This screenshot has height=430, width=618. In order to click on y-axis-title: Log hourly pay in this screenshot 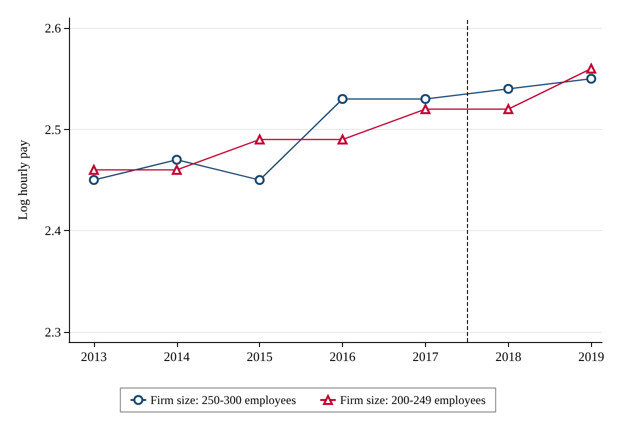, I will do `click(22, 179)`.